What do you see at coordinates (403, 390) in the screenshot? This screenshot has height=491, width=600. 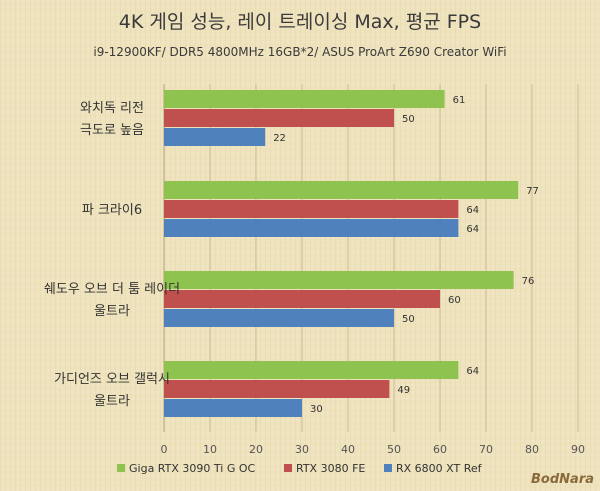 I see `bar-value-label: 49` at bounding box center [403, 390].